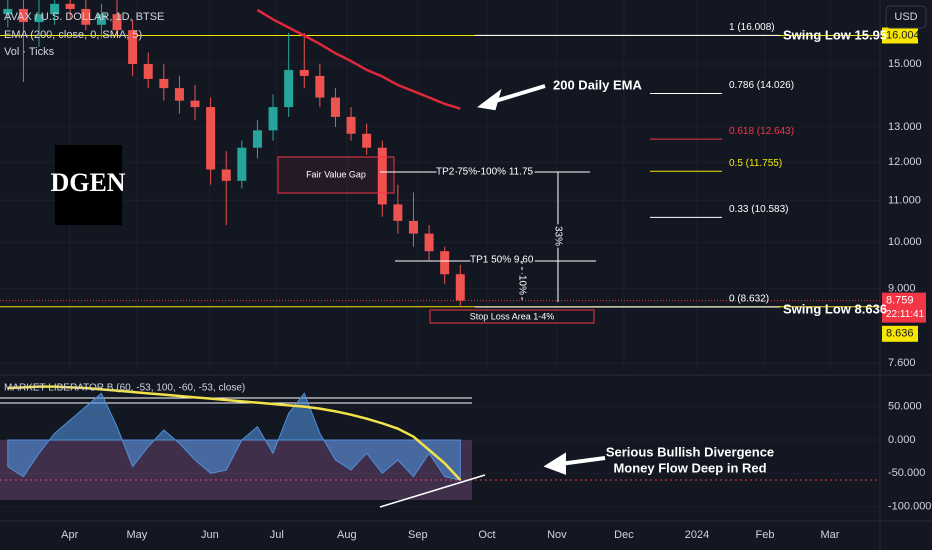 Image resolution: width=932 pixels, height=550 pixels. What do you see at coordinates (87, 182) in the screenshot?
I see `logo: DGEN` at bounding box center [87, 182].